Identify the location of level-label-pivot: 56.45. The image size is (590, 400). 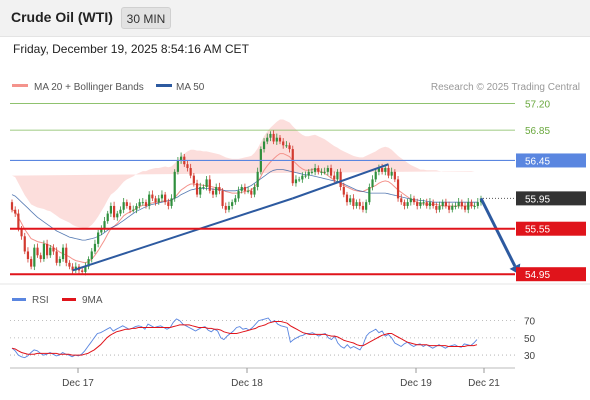
(537, 161).